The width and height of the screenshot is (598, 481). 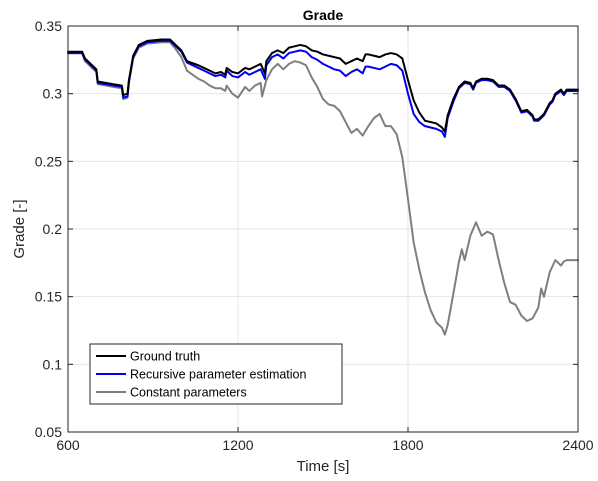 I want to click on legend-entry: Constant parameters, so click(x=188, y=393).